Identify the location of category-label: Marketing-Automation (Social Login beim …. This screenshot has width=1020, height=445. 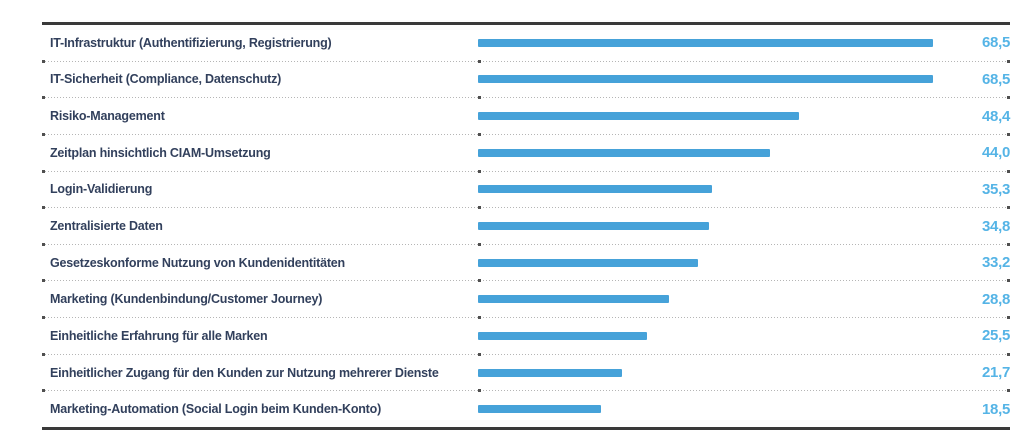
(216, 409).